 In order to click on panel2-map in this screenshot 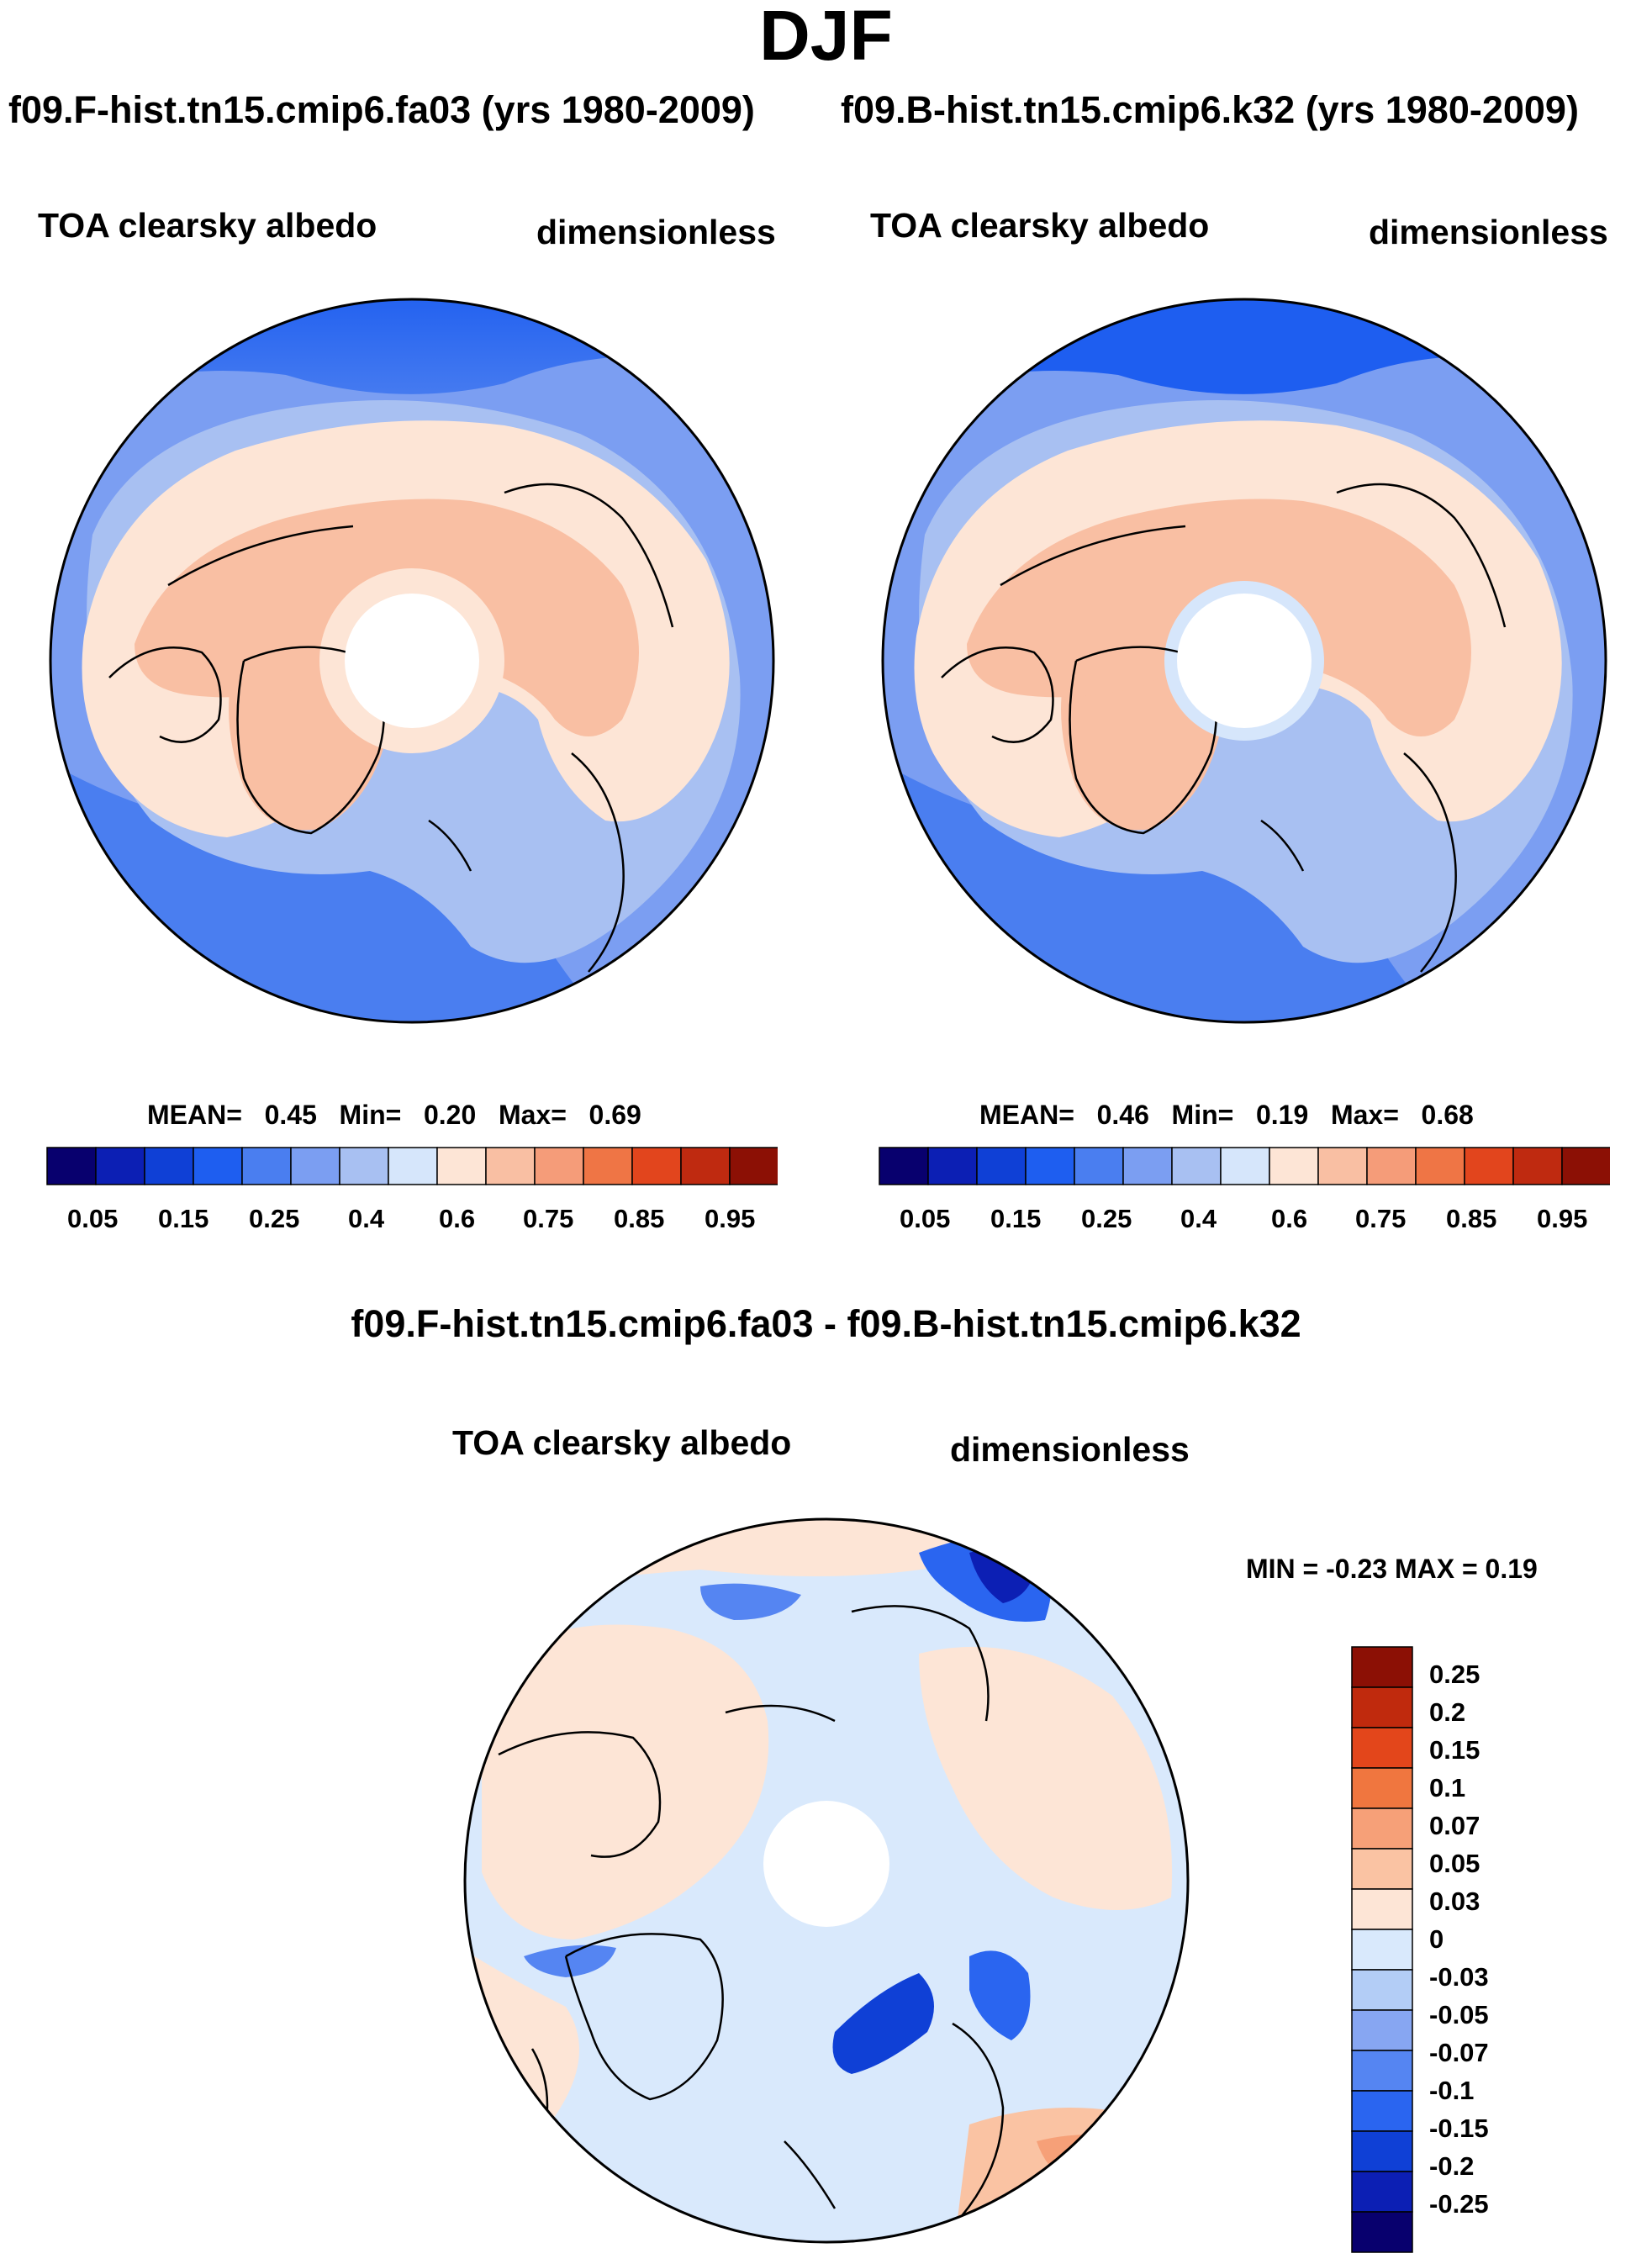, I will do `click(1244, 661)`.